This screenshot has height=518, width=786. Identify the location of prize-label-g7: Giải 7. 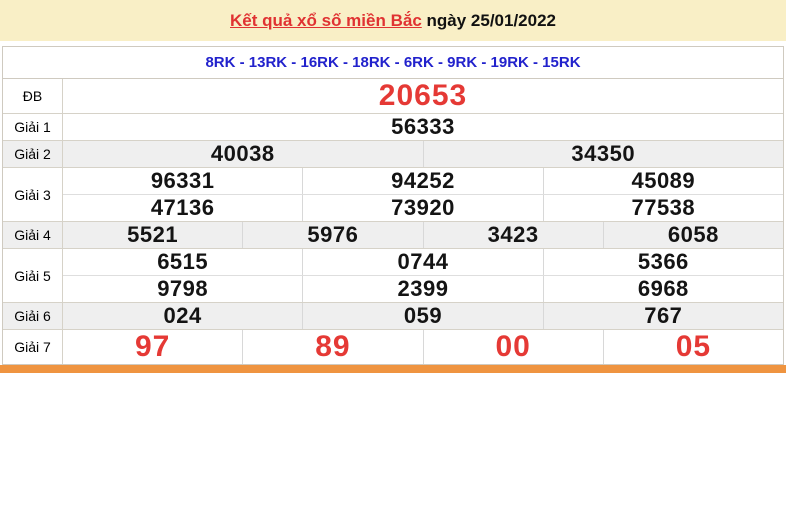
(33, 347).